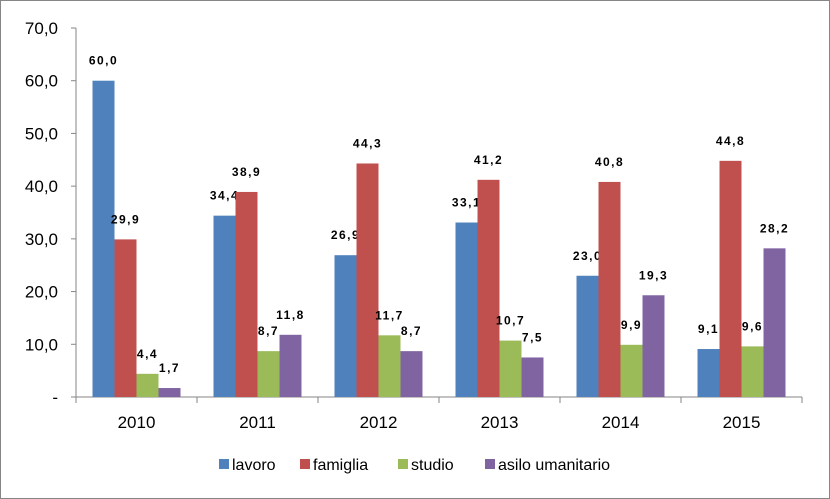 The image size is (830, 499). What do you see at coordinates (345, 326) in the screenshot?
I see `bar-lavoro-2012` at bounding box center [345, 326].